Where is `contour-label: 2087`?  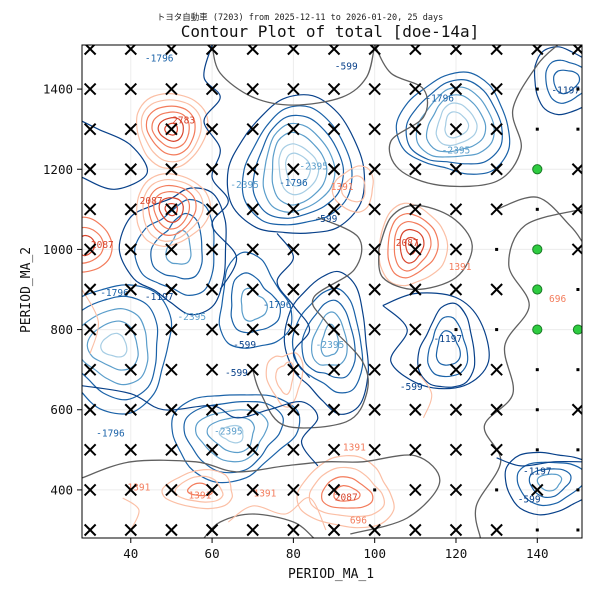 contour-label: 2087 is located at coordinates (102, 245).